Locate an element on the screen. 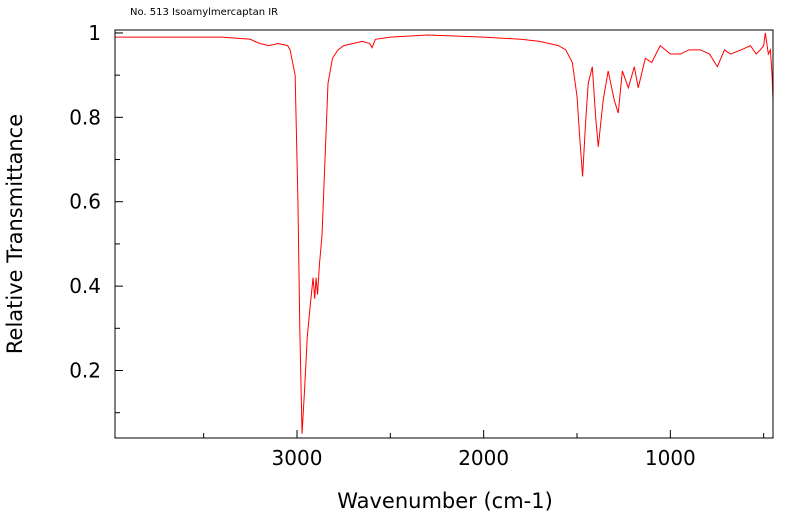  x-tick-label: 3000 is located at coordinates (297, 458).